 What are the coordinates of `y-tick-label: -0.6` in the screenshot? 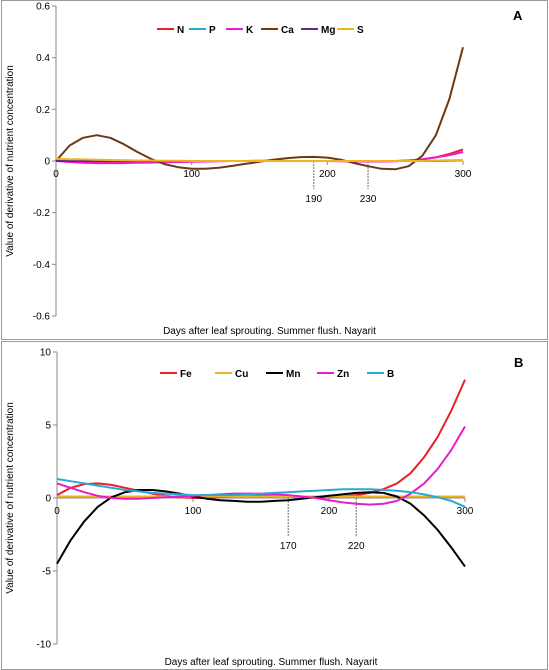 It's located at (42, 317).